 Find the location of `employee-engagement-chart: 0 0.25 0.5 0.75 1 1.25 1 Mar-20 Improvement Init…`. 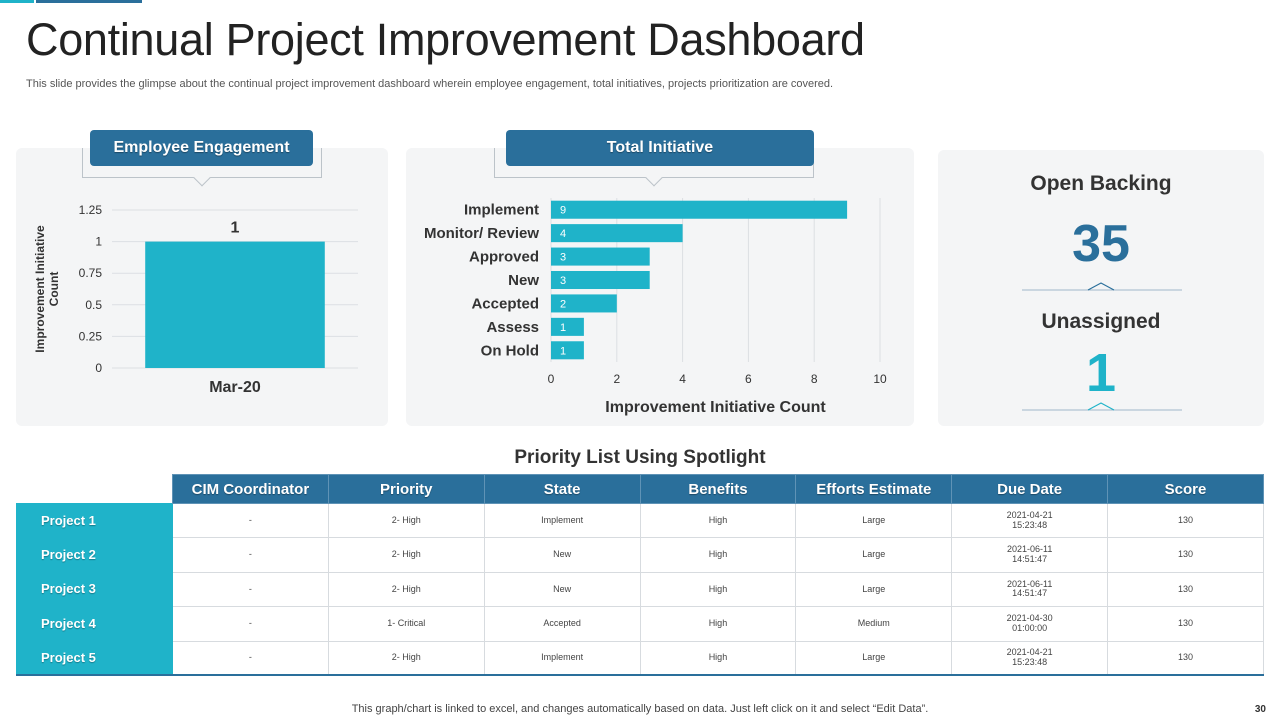

employee-engagement-chart: 0 0.25 0.5 0.75 1 1.25 1 Mar-20 Improvement Init… is located at coordinates (195, 299).